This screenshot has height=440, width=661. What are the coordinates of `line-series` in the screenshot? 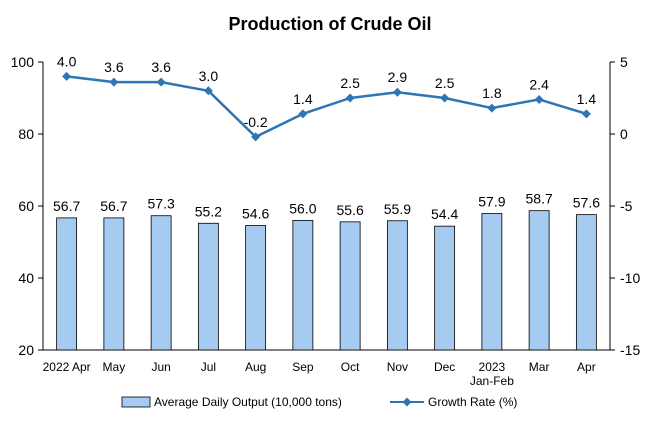 It's located at (326, 106).